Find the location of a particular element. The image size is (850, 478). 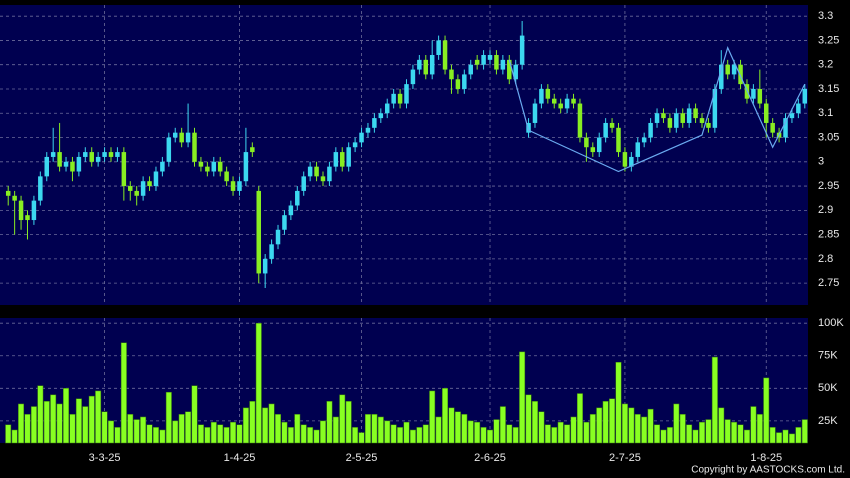

y-tick-label: 3.3 is located at coordinates (825, 16).